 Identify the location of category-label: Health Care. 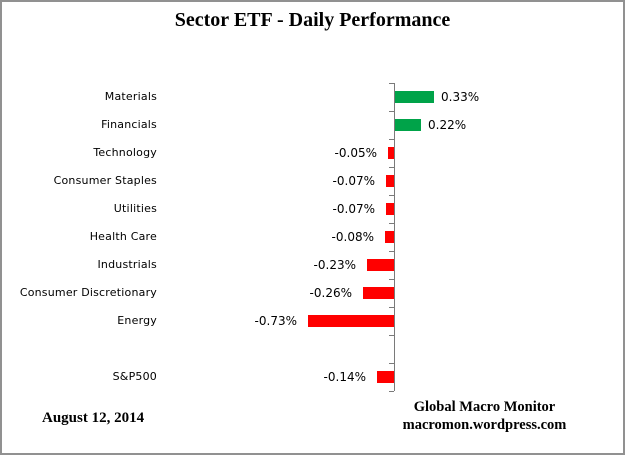
(123, 236).